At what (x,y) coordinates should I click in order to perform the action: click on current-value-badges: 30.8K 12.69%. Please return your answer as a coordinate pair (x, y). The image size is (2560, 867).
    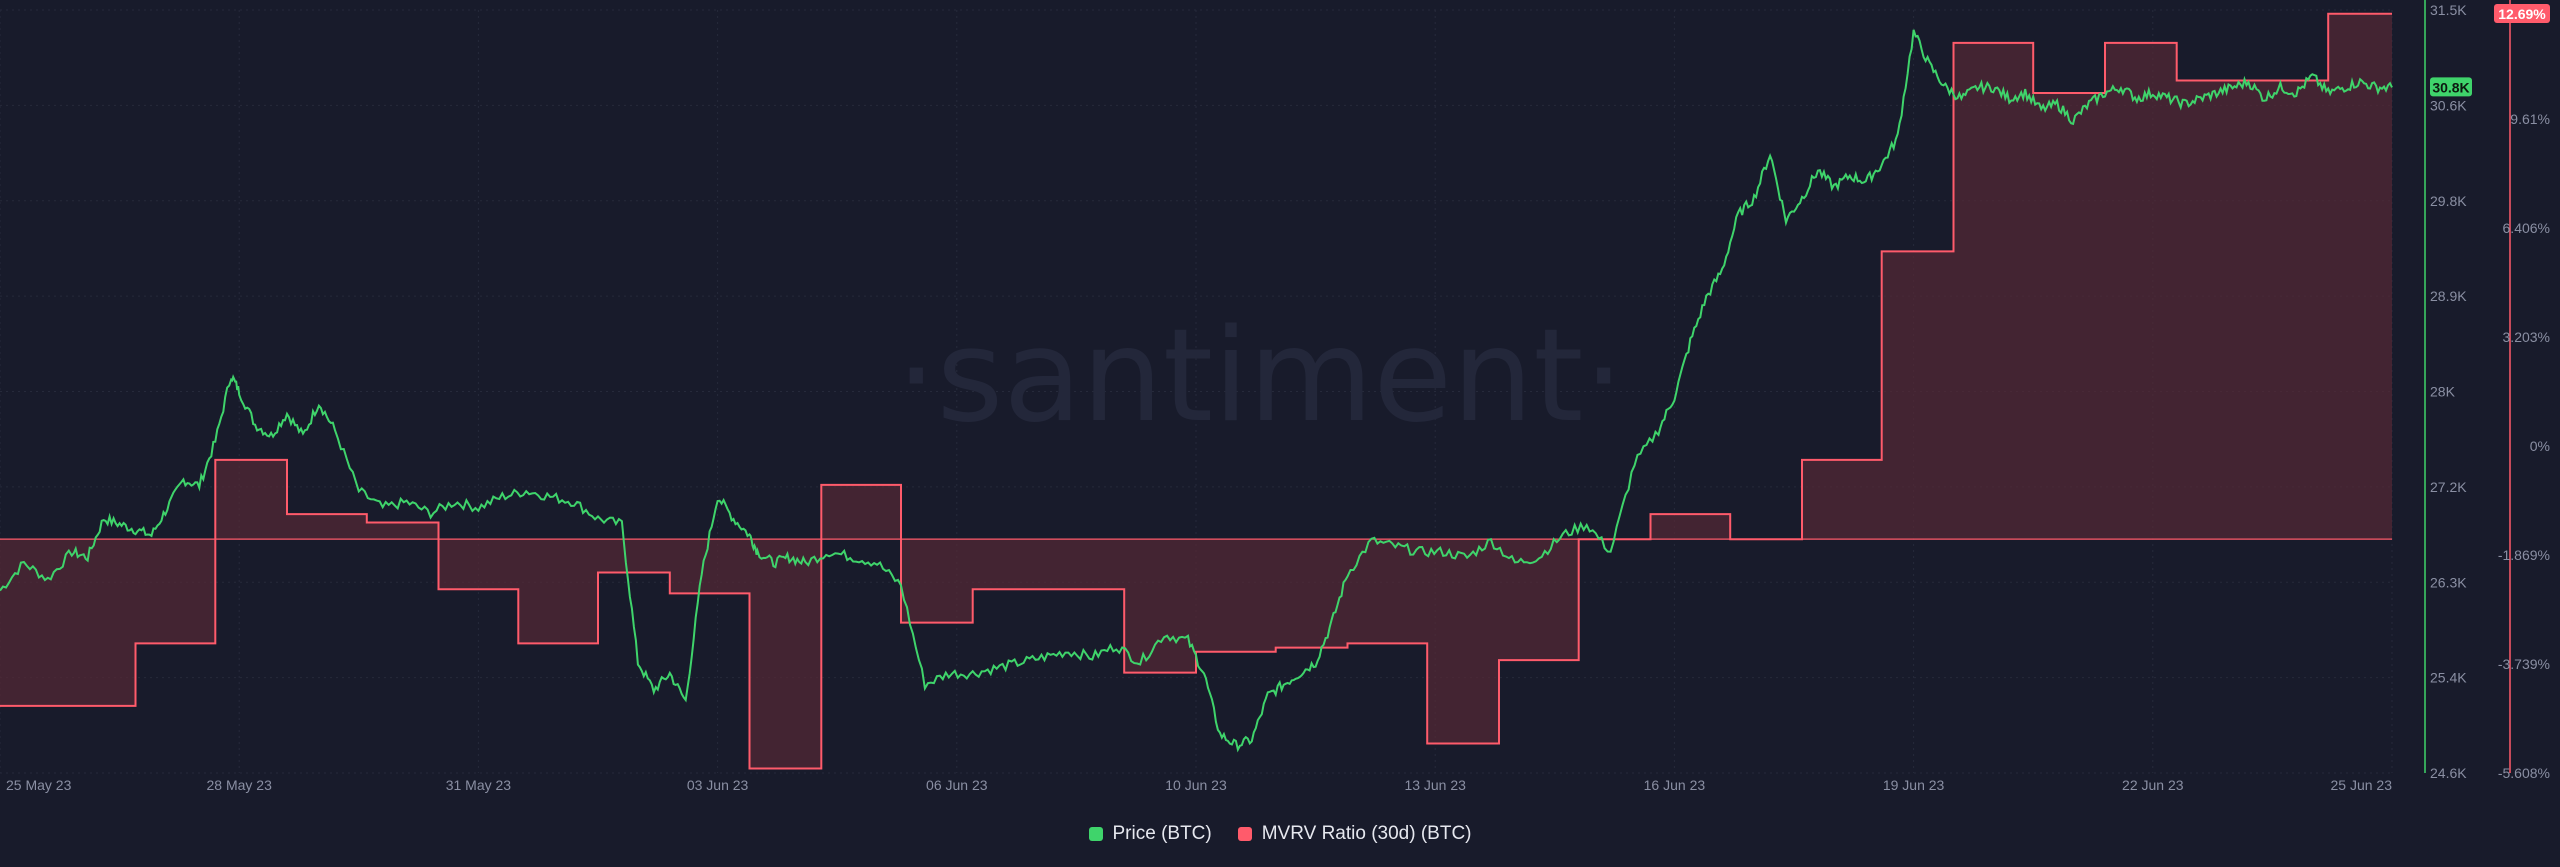
    Looking at the image, I should click on (2490, 50).